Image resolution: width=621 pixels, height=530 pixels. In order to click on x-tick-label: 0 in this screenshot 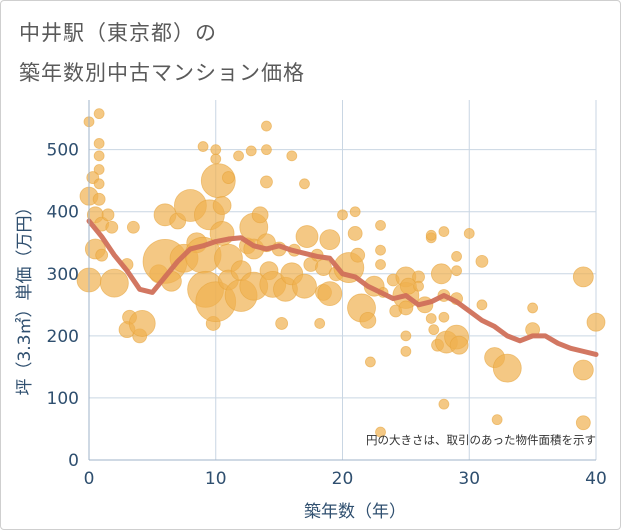, I will do `click(89, 479)`.